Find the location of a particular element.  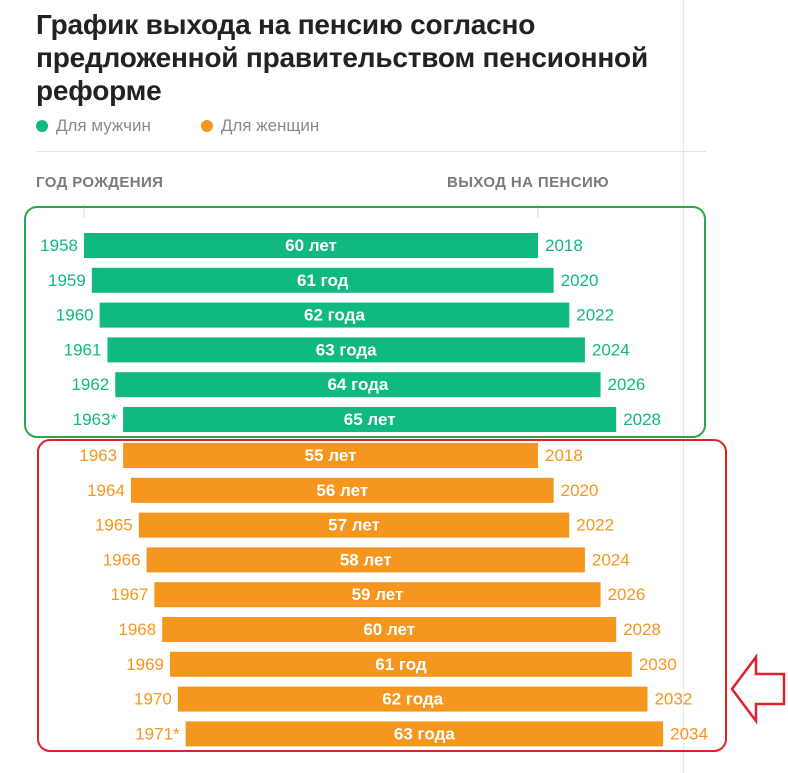

birth-year-label-women-1968: 1968 is located at coordinates (137, 629).